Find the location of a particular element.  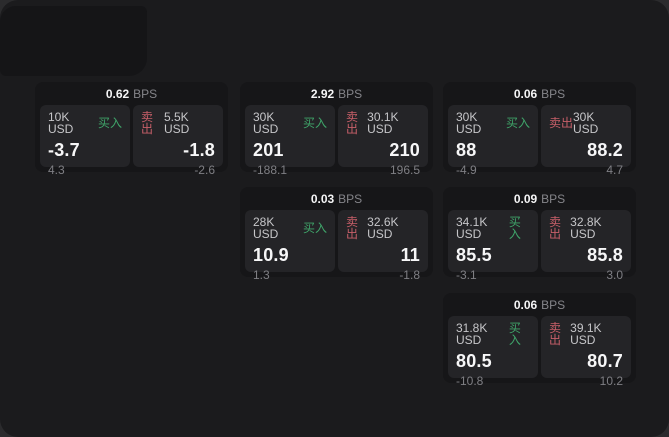

buy-price: 88 is located at coordinates (466, 150).